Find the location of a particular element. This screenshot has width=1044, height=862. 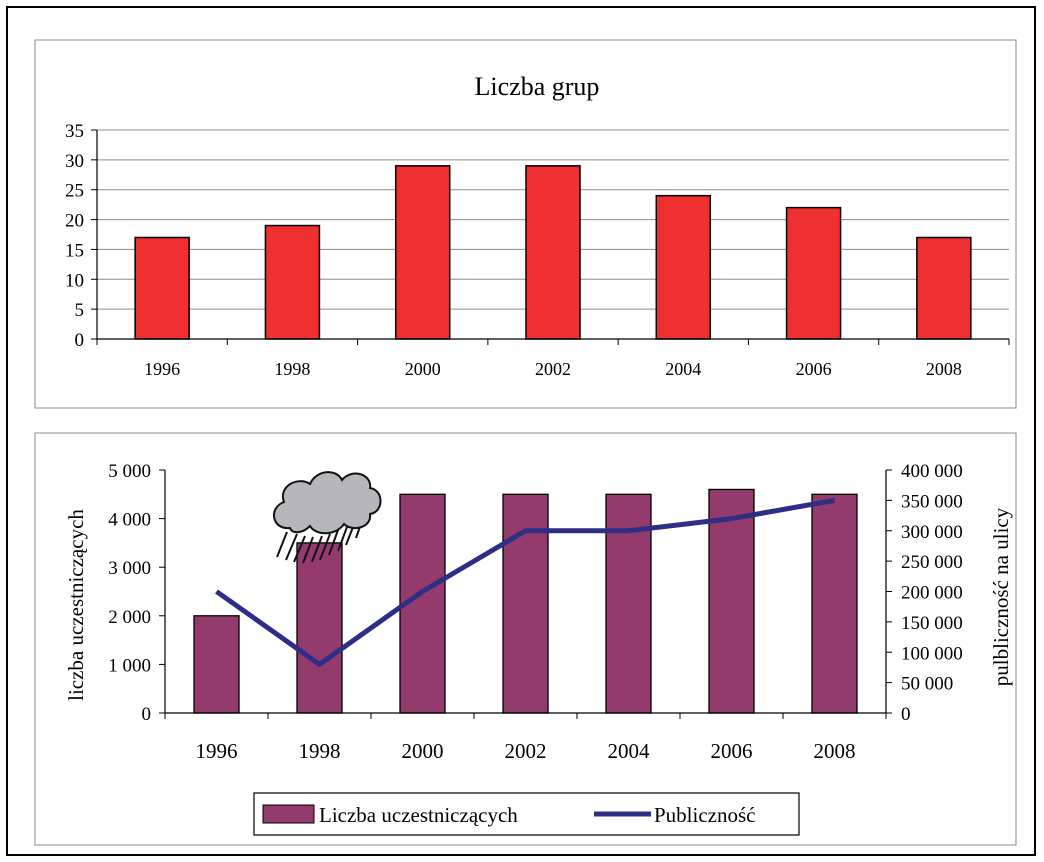

chart1-xtick-label: 2002 is located at coordinates (553, 369).